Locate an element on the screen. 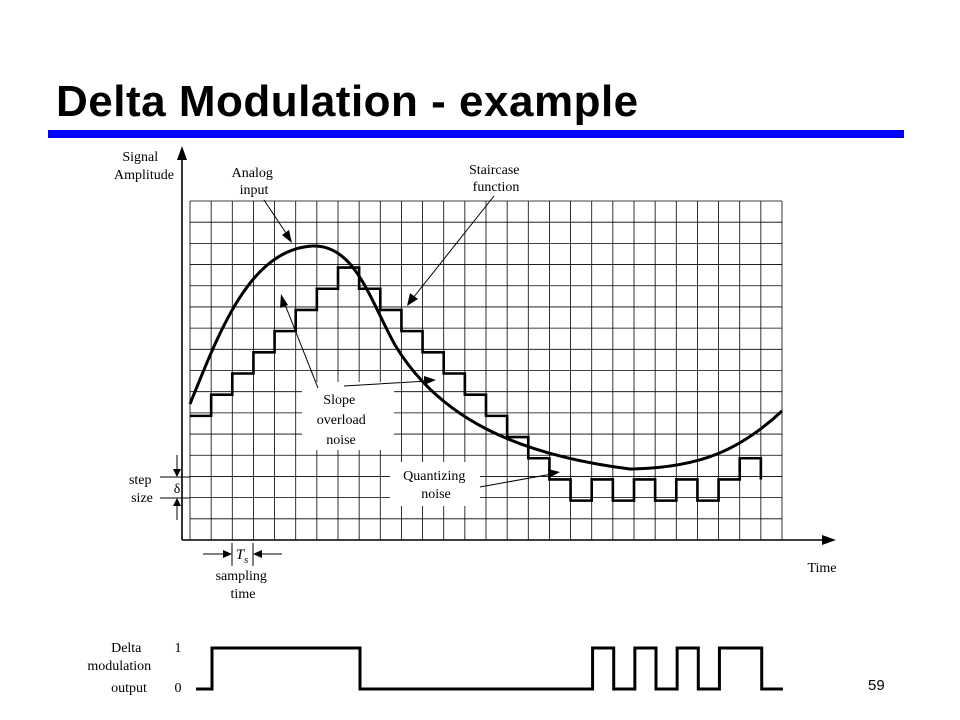  ts-symbol: Ts is located at coordinates (242, 556).